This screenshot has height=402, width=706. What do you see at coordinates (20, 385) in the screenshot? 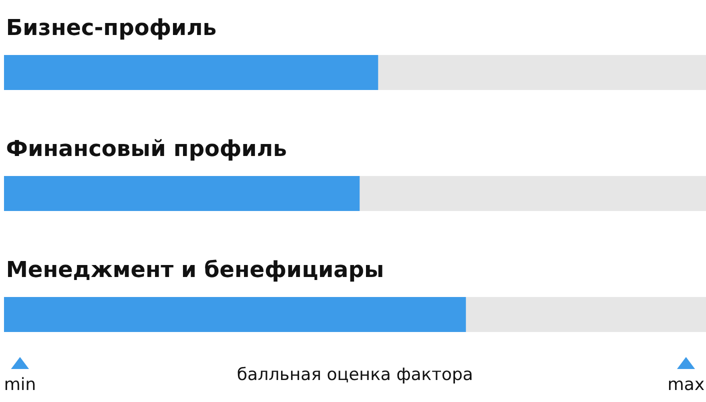
I see `text: min` at bounding box center [20, 385].